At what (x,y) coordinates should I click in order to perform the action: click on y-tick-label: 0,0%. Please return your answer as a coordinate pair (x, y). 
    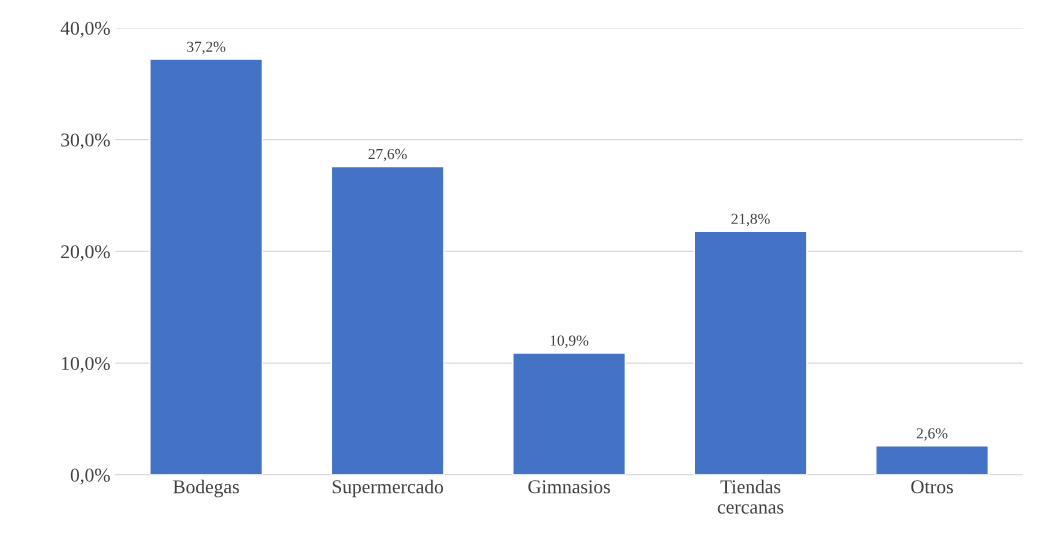
    Looking at the image, I should click on (90, 476).